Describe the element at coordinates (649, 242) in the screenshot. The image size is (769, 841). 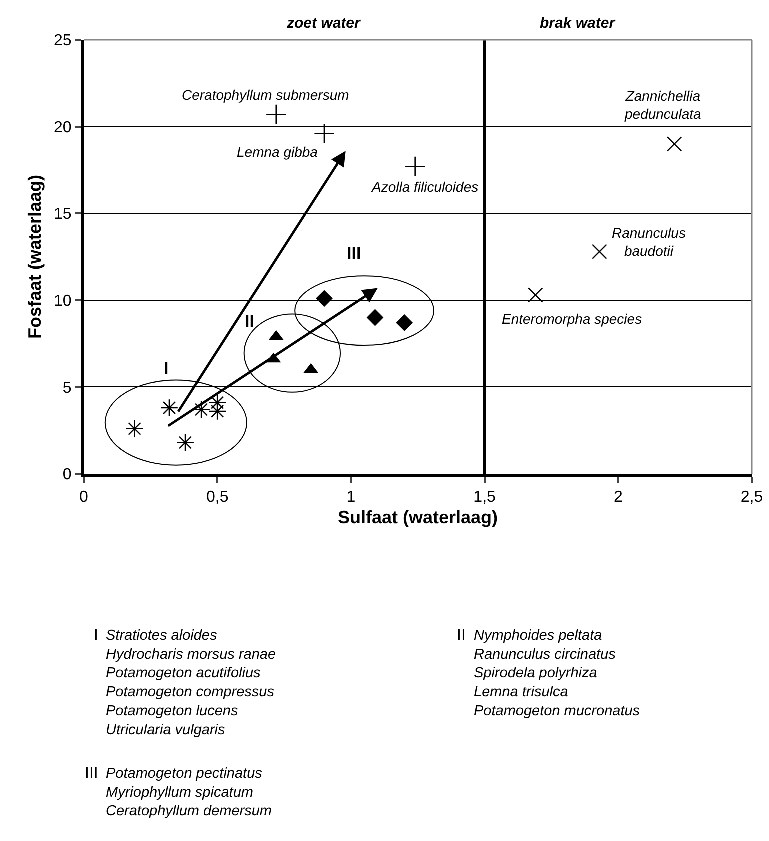
I see `annotation: Ranunculus baudotii` at that location.